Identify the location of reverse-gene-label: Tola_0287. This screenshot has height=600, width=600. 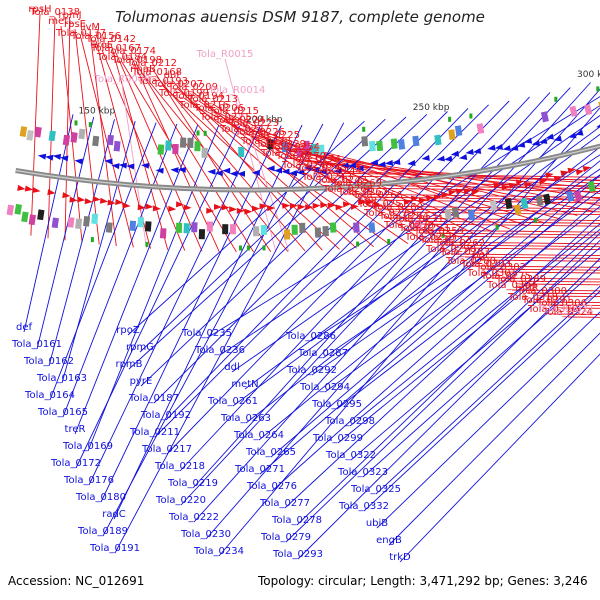
(322, 353).